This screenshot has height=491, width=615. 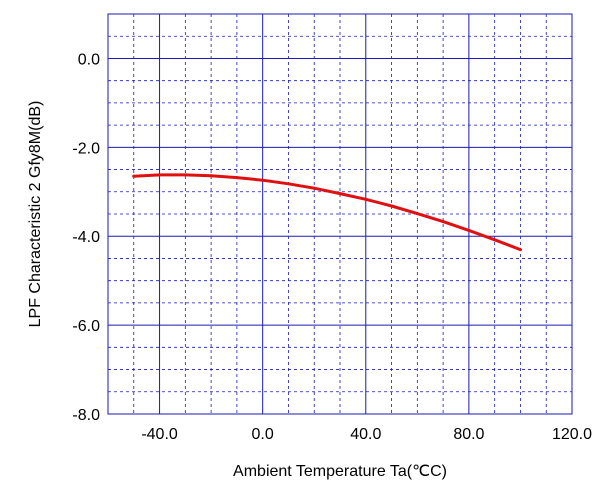 I want to click on series-line, so click(x=327, y=212).